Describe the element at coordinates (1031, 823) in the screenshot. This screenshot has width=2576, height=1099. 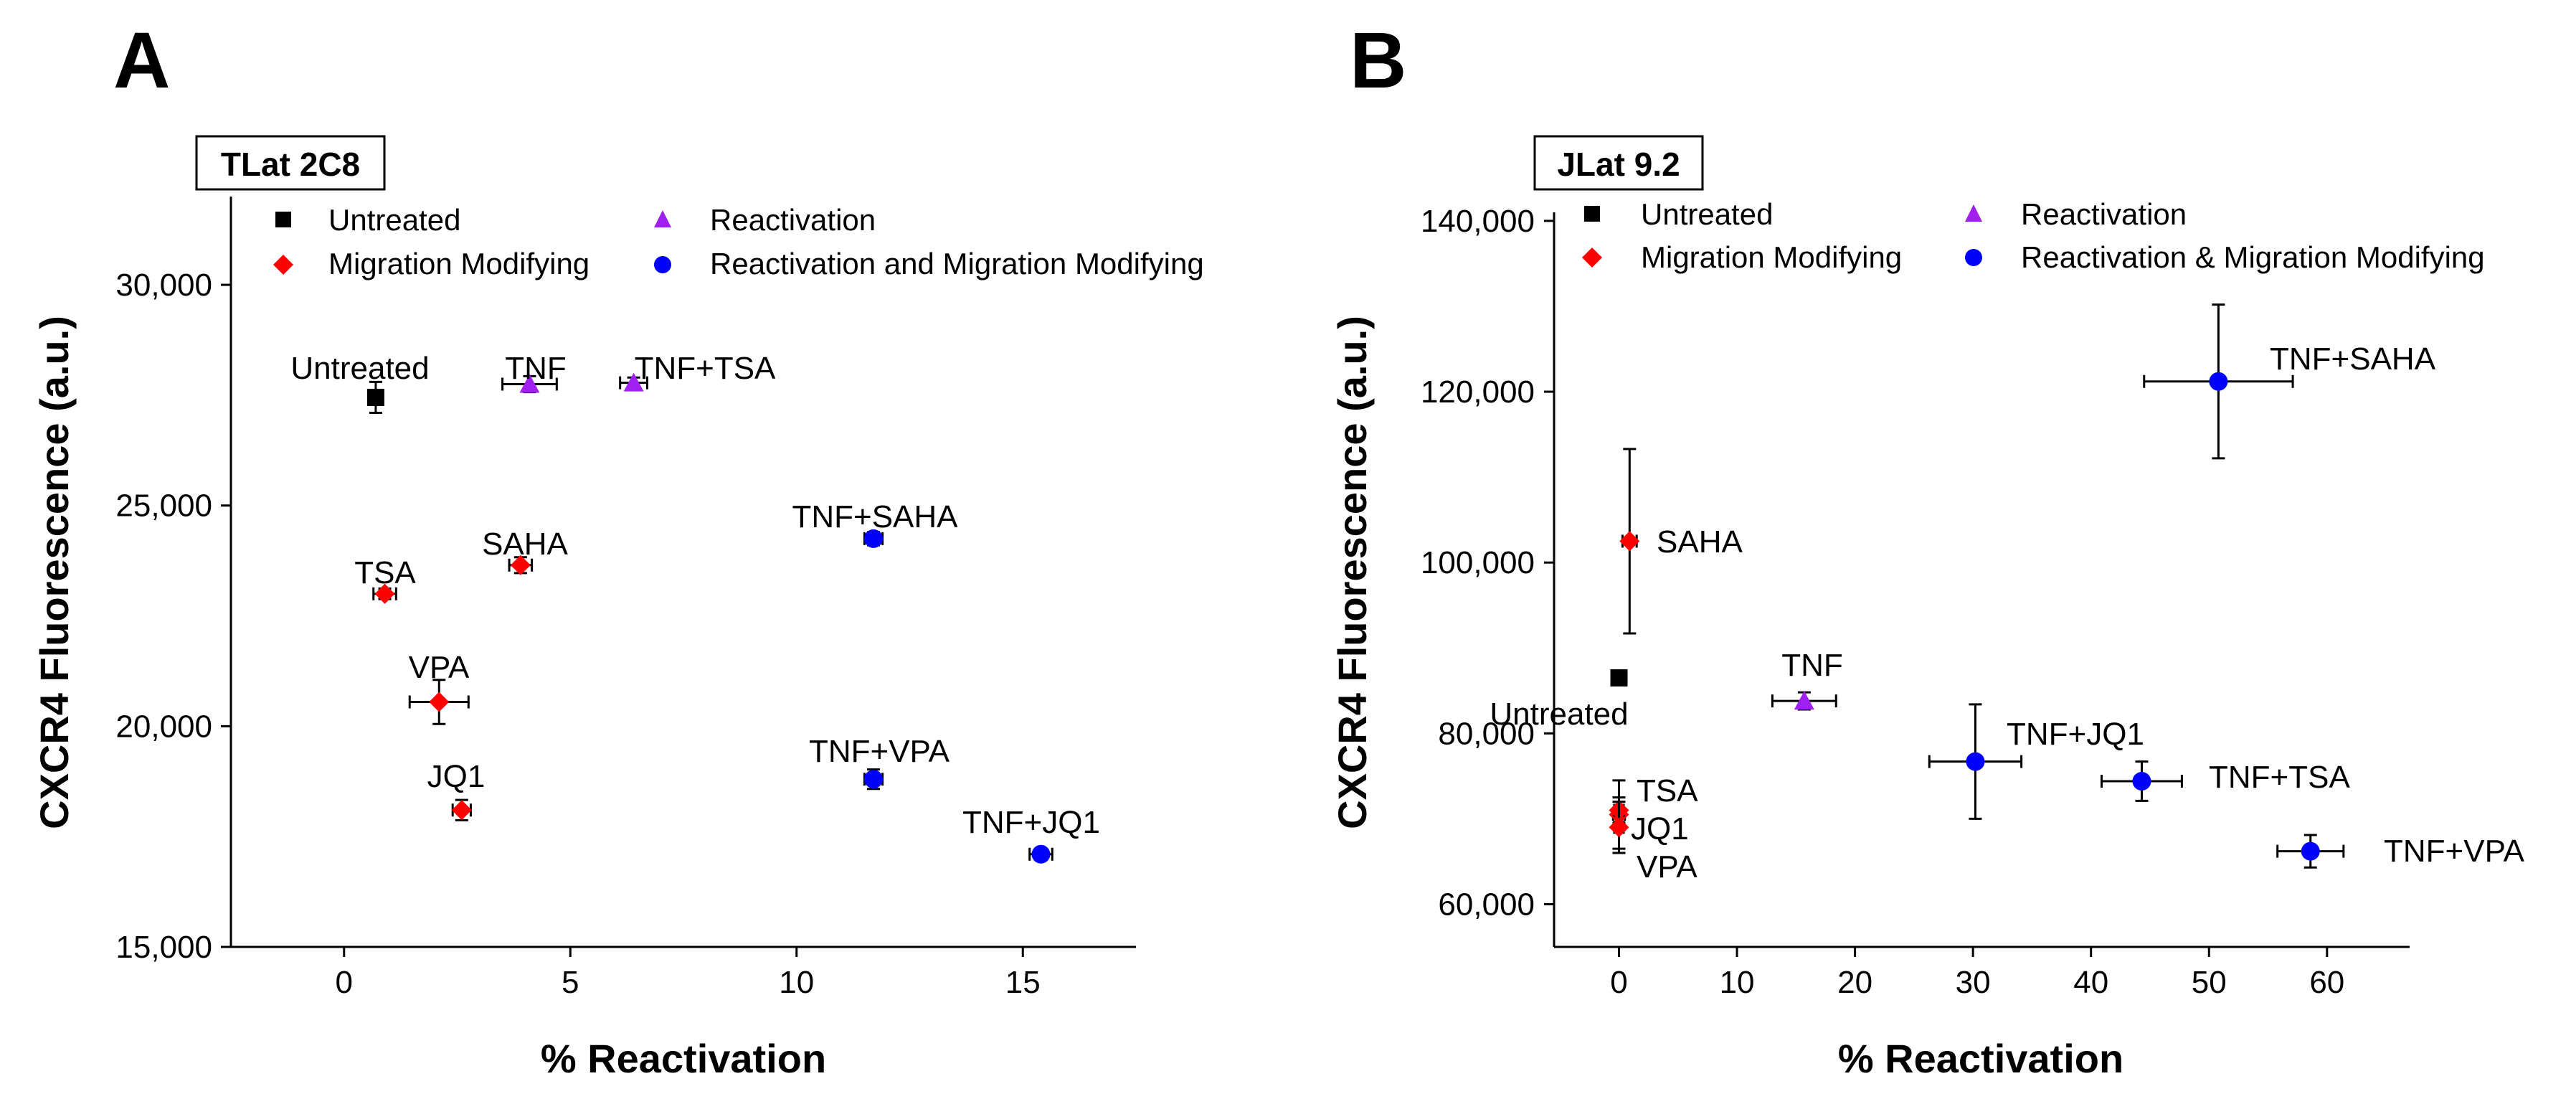
I see `point-label-tnf-jq1-a: TNF+JQ1` at that location.